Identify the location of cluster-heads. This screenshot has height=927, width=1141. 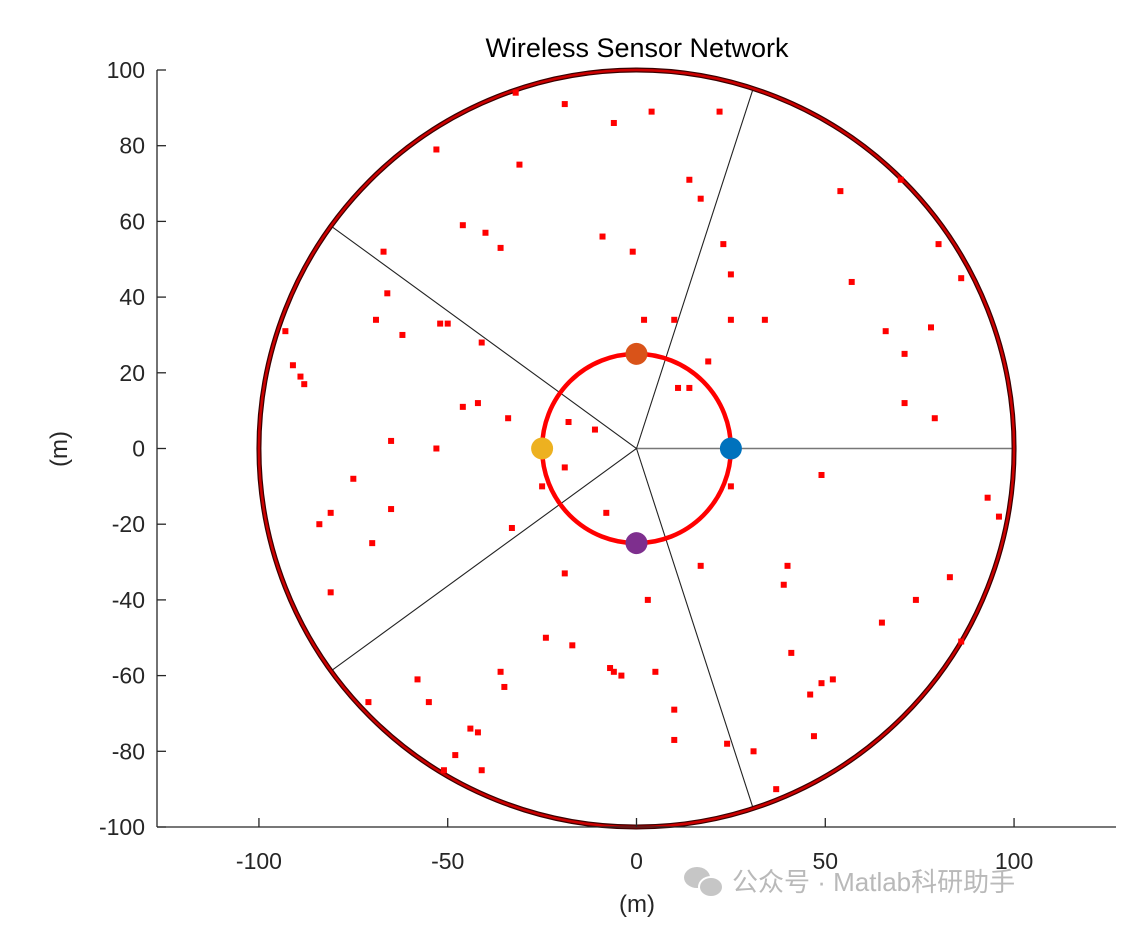
(636, 448).